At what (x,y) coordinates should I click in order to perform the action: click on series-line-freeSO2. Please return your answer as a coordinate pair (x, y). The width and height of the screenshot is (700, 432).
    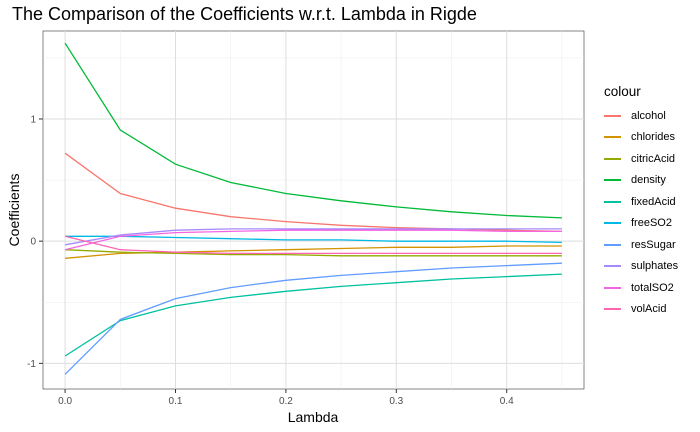
    Looking at the image, I should click on (313, 239).